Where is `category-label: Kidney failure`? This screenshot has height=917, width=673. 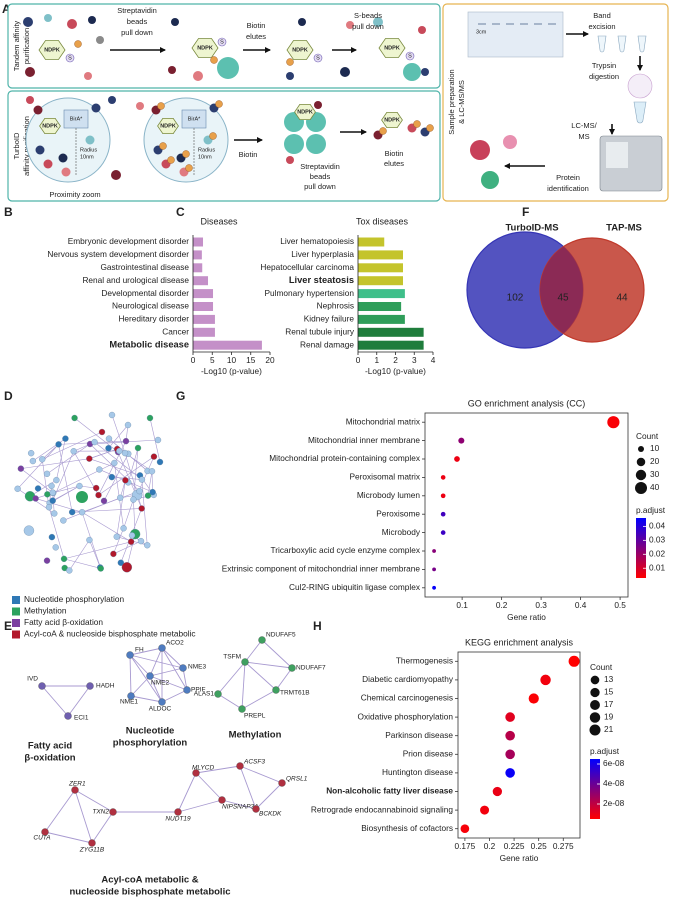 category-label: Kidney failure is located at coordinates (329, 319).